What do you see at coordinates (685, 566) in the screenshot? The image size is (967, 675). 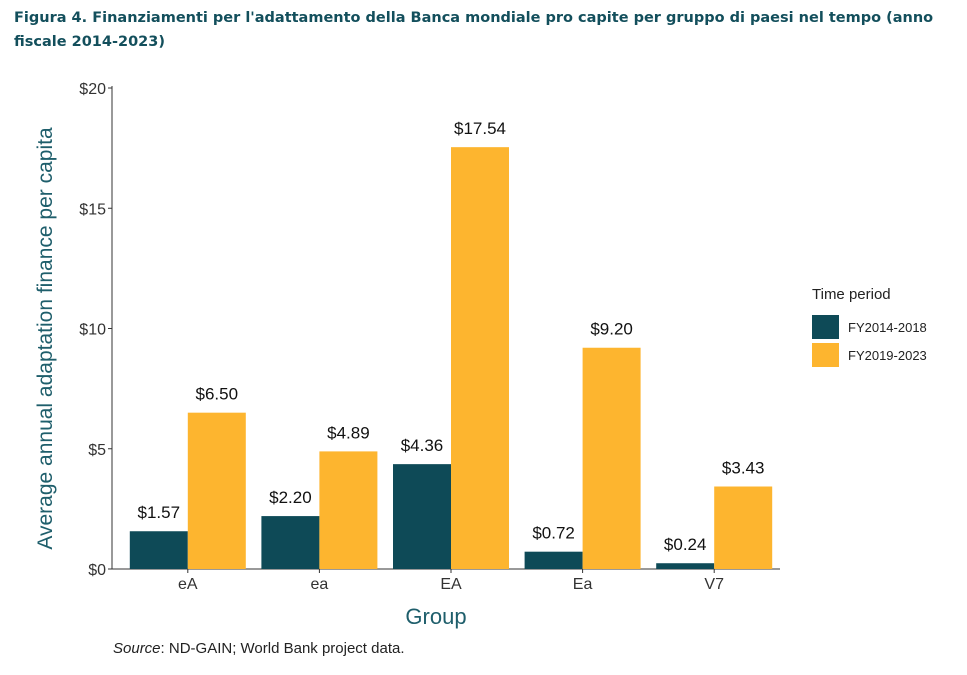 I see `bar-fy2014-2018-v7` at bounding box center [685, 566].